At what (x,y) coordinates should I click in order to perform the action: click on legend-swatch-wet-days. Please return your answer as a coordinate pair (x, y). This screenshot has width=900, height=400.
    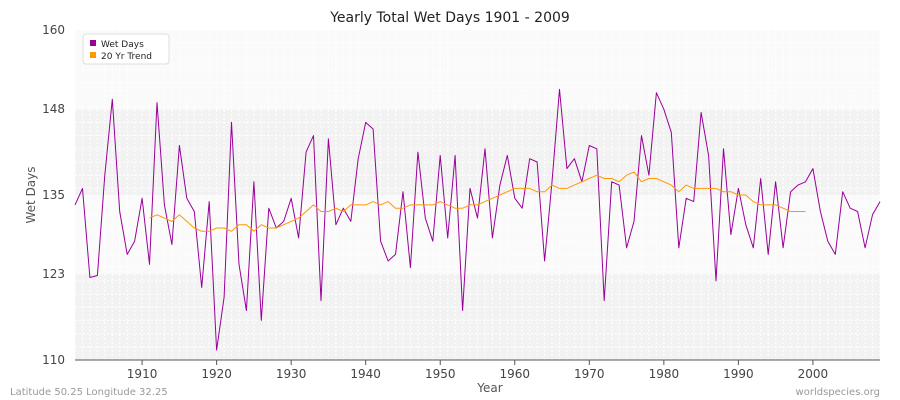
    Looking at the image, I should click on (93, 43).